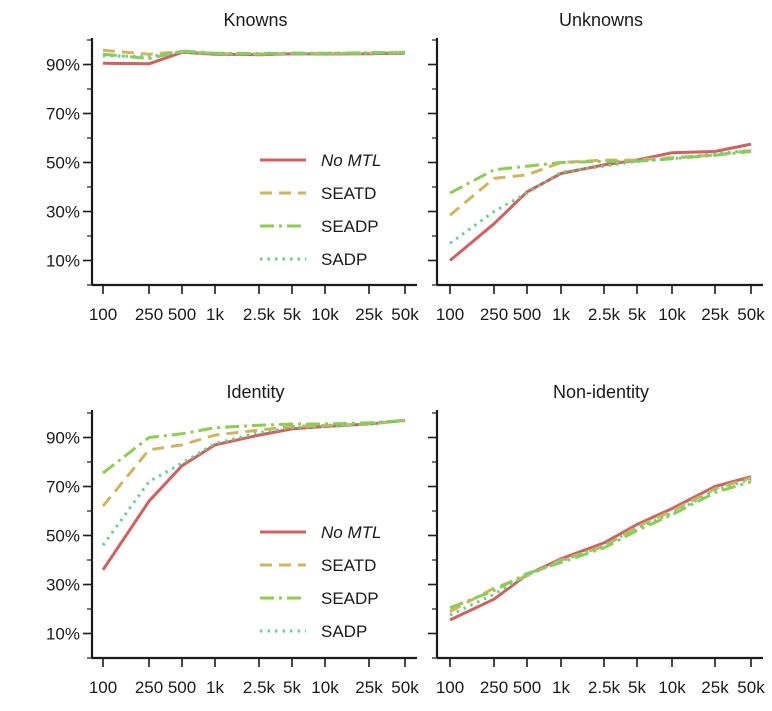 The height and width of the screenshot is (711, 772). Describe the element at coordinates (255, 392) in the screenshot. I see `panel-title: Identity` at that location.